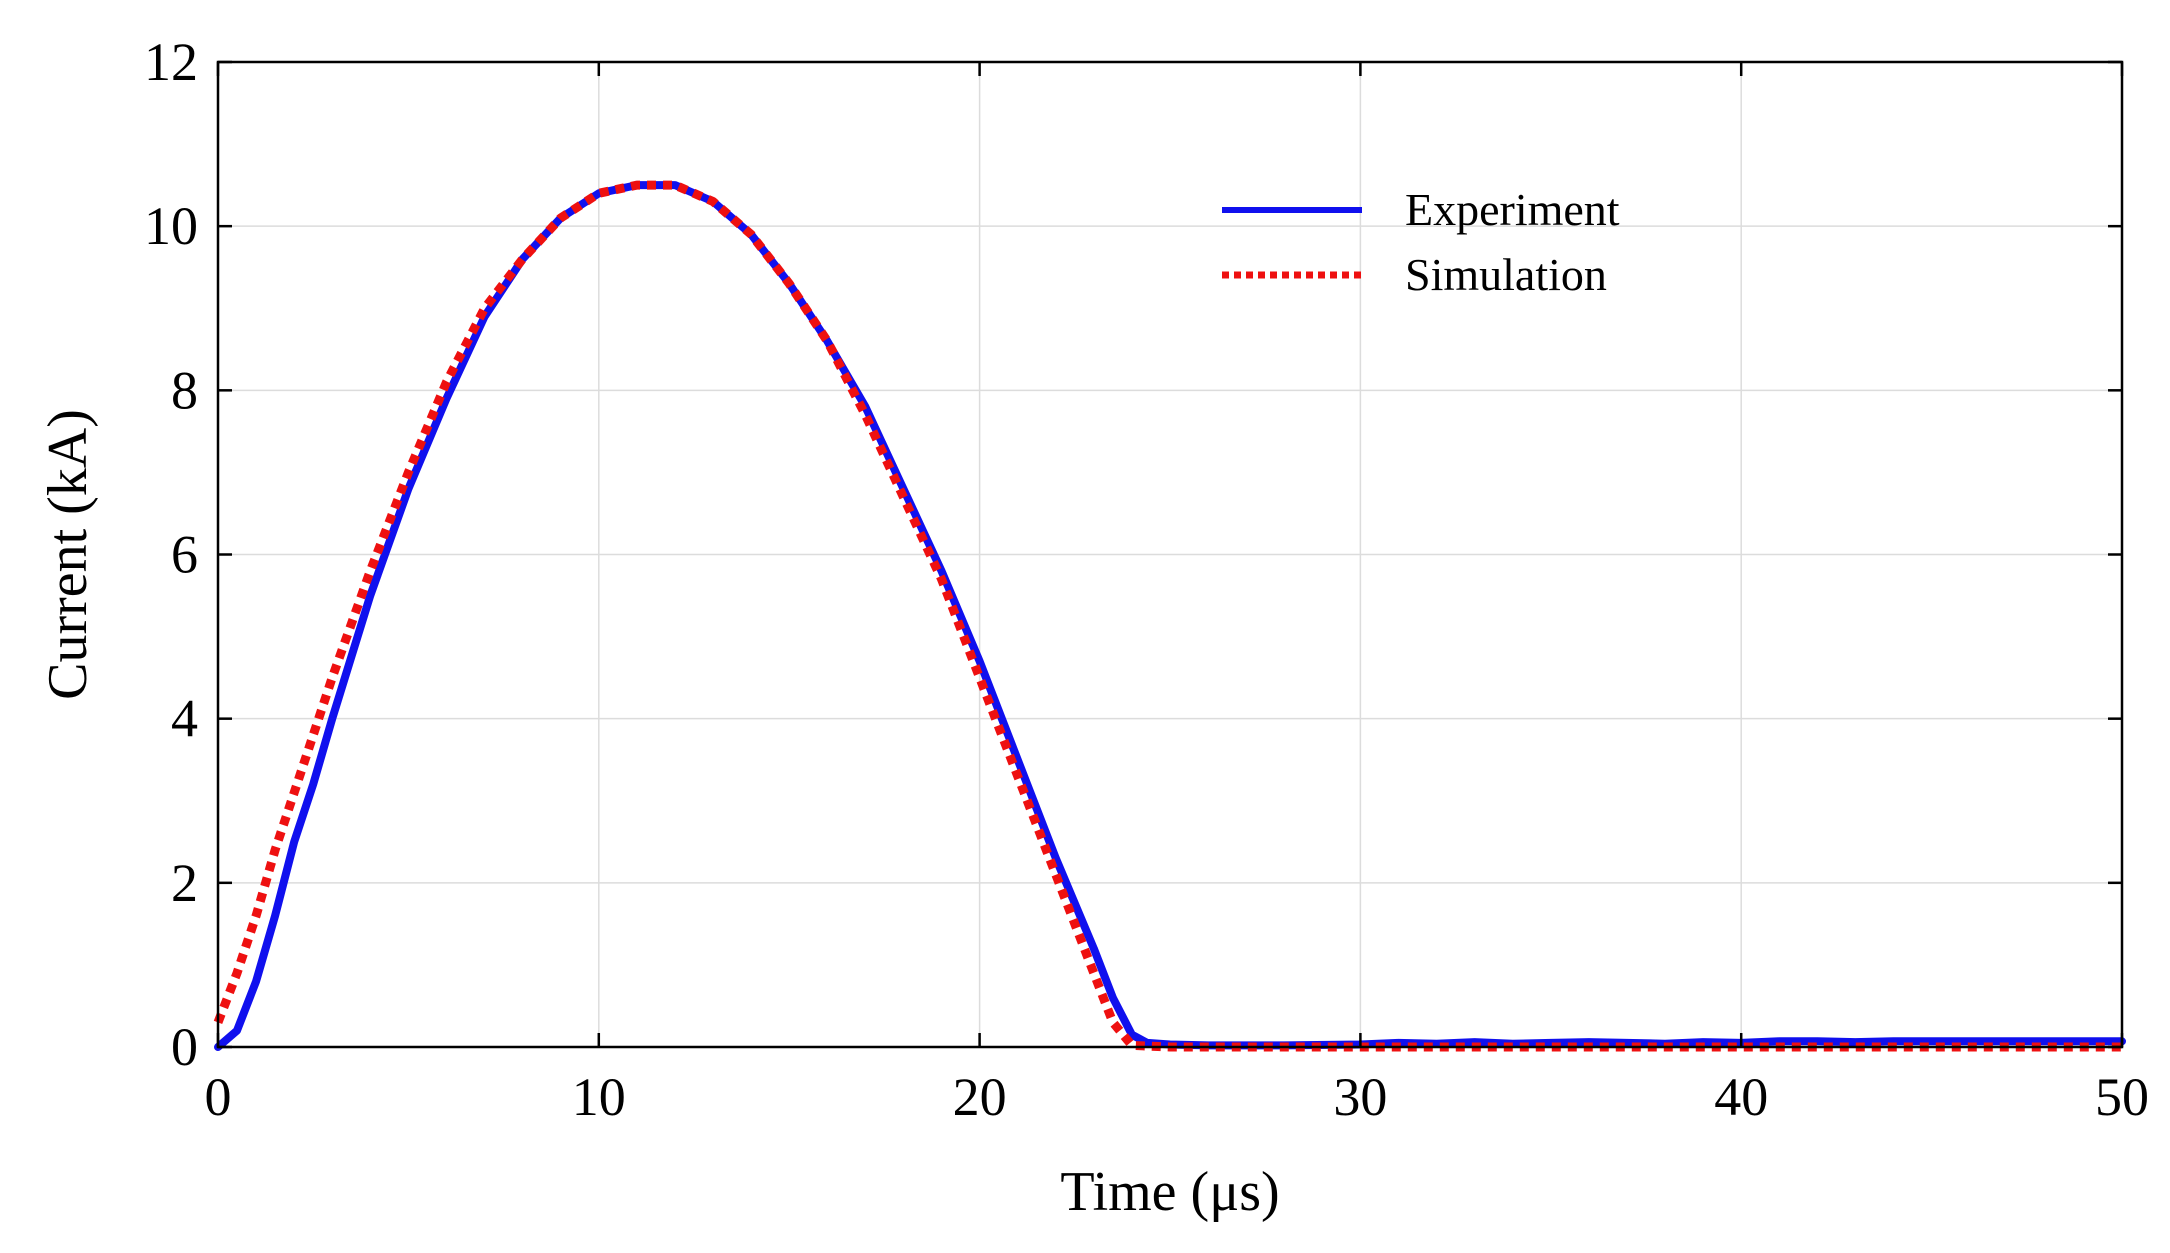  Describe the element at coordinates (1741, 1097) in the screenshot. I see `x-tick-label: 40` at that location.